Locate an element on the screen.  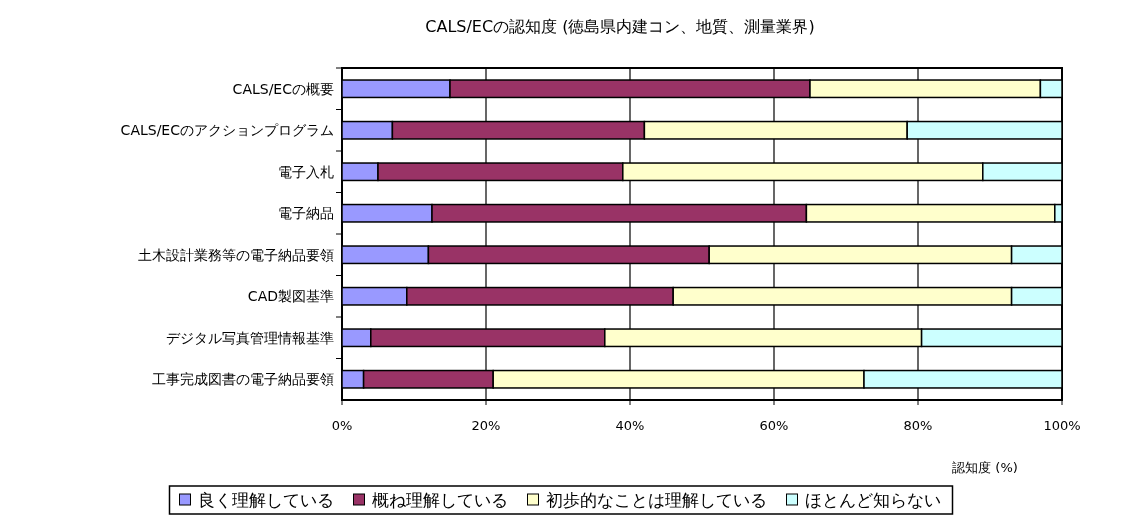
title: CALS/ECの認知度 (徳島県内建コン、地質、測量業界) is located at coordinates (620, 26).